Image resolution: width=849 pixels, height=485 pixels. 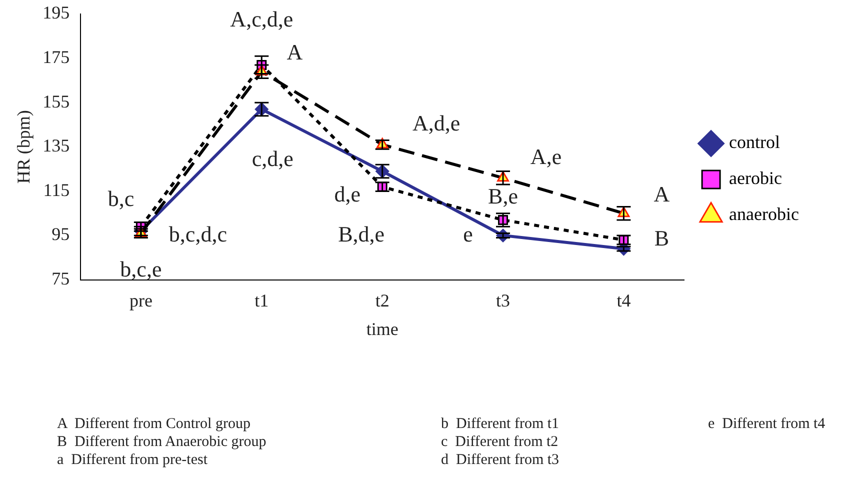 I want to click on annotation: e, so click(x=468, y=233).